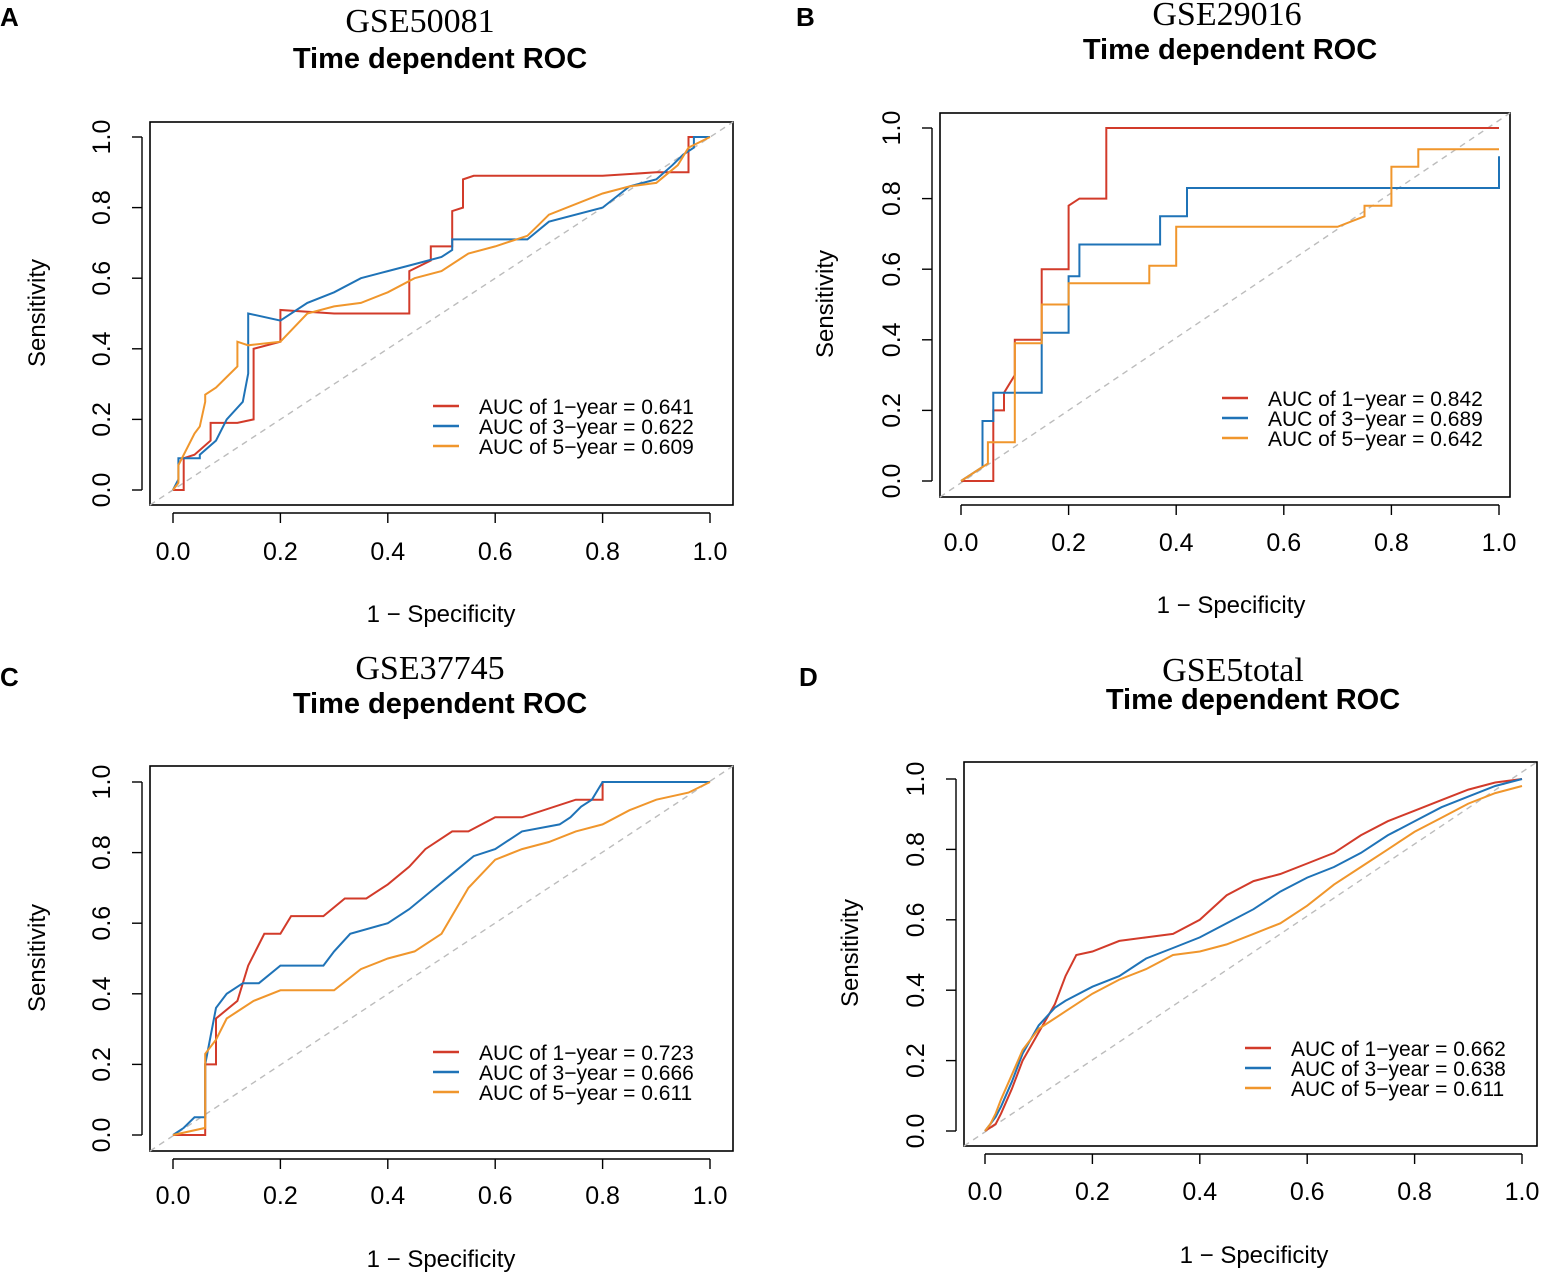 Image resolution: width=1551 pixels, height=1274 pixels. Describe the element at coordinates (419, 21) in the screenshot. I see `dataset-title: GSE50081` at that location.